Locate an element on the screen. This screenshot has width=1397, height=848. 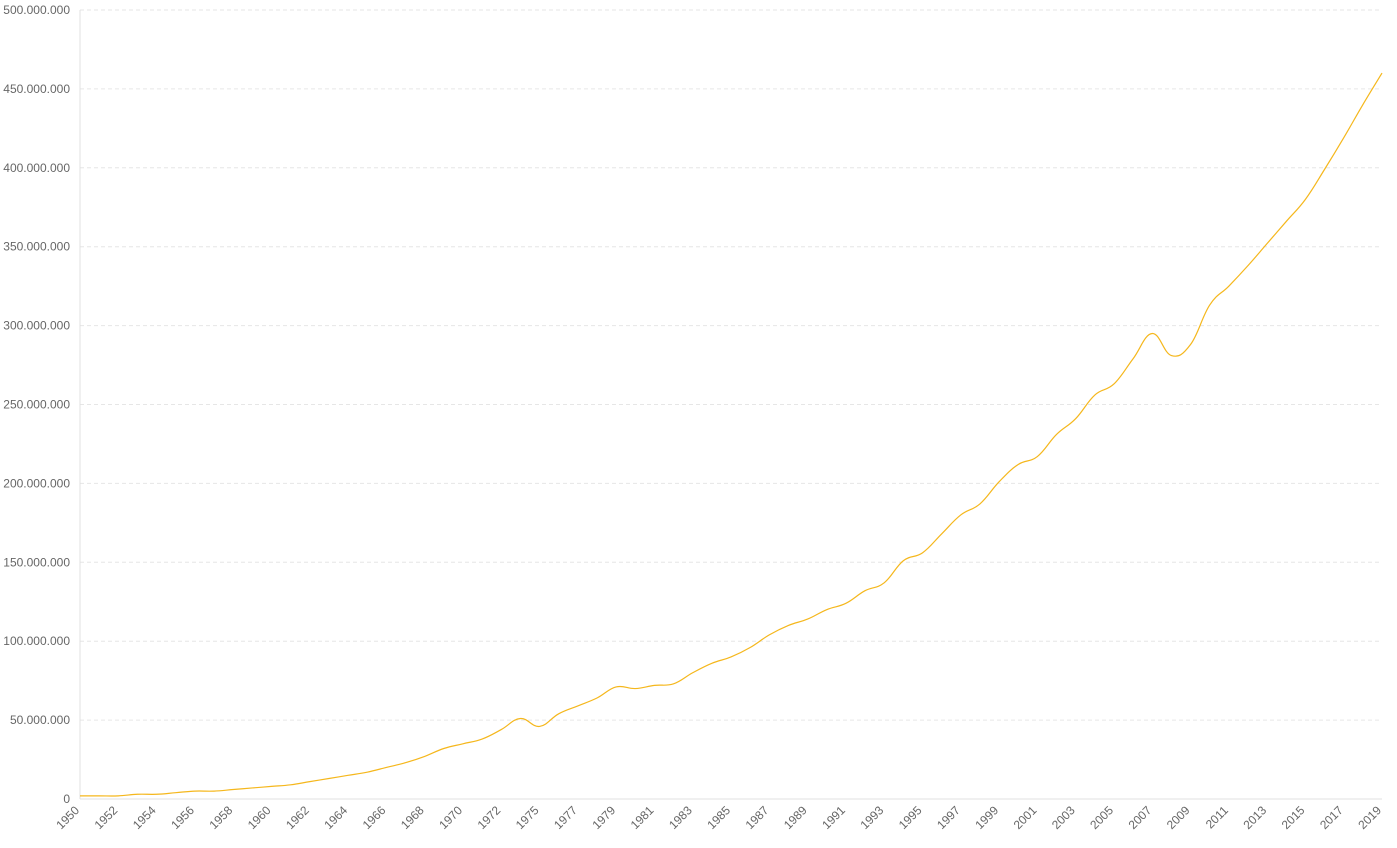
x-tick-label: 1960 is located at coordinates (259, 817).